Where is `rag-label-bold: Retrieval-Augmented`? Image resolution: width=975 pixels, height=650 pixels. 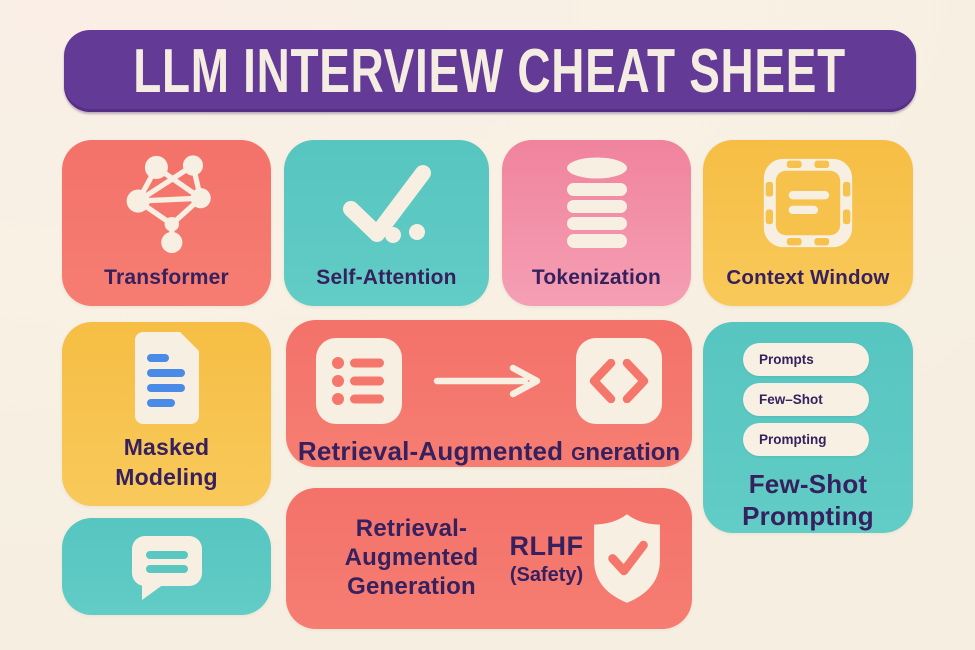 rag-label-bold: Retrieval-Augmented is located at coordinates (430, 451).